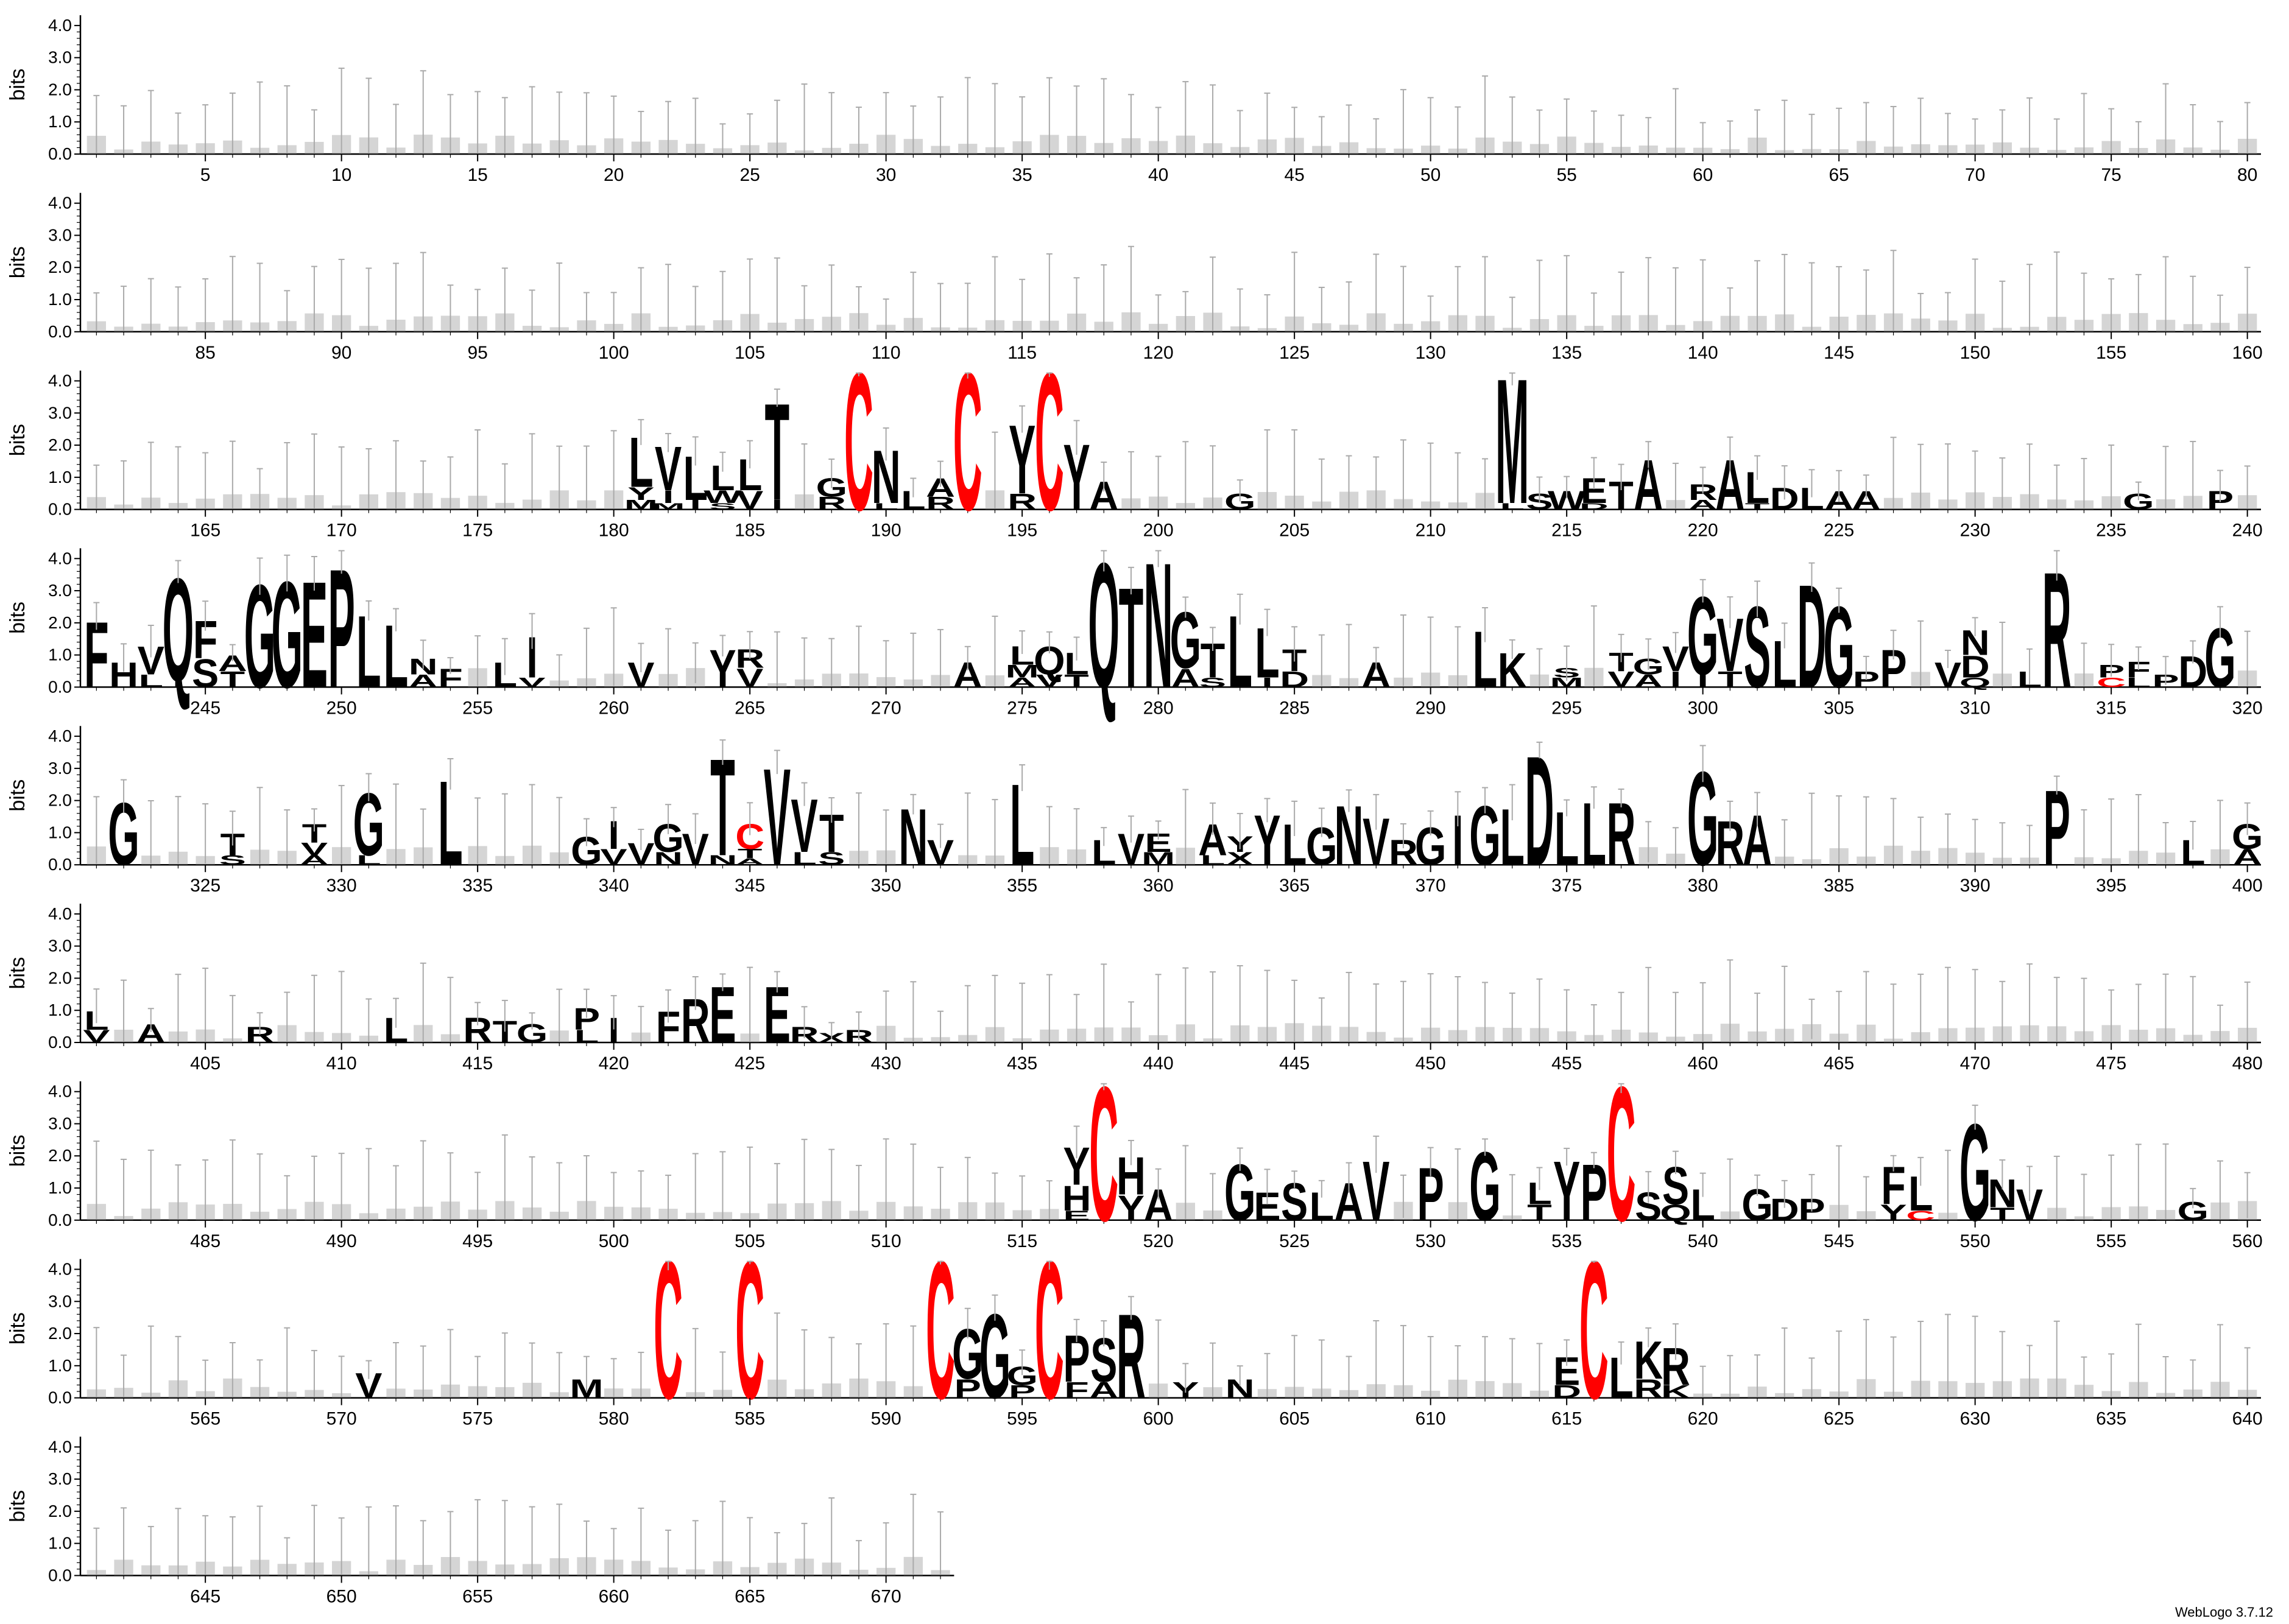  Describe the element at coordinates (750, 708) in the screenshot. I see `x-tick-label: 265` at that location.